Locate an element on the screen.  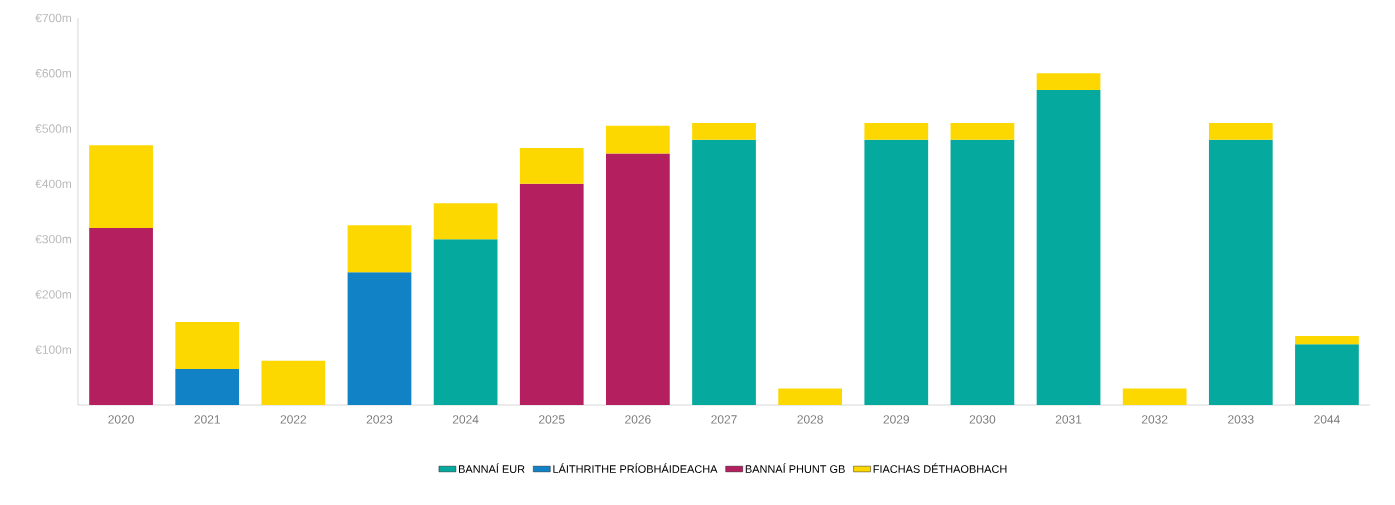
x-tick-label: 2027 is located at coordinates (724, 419).